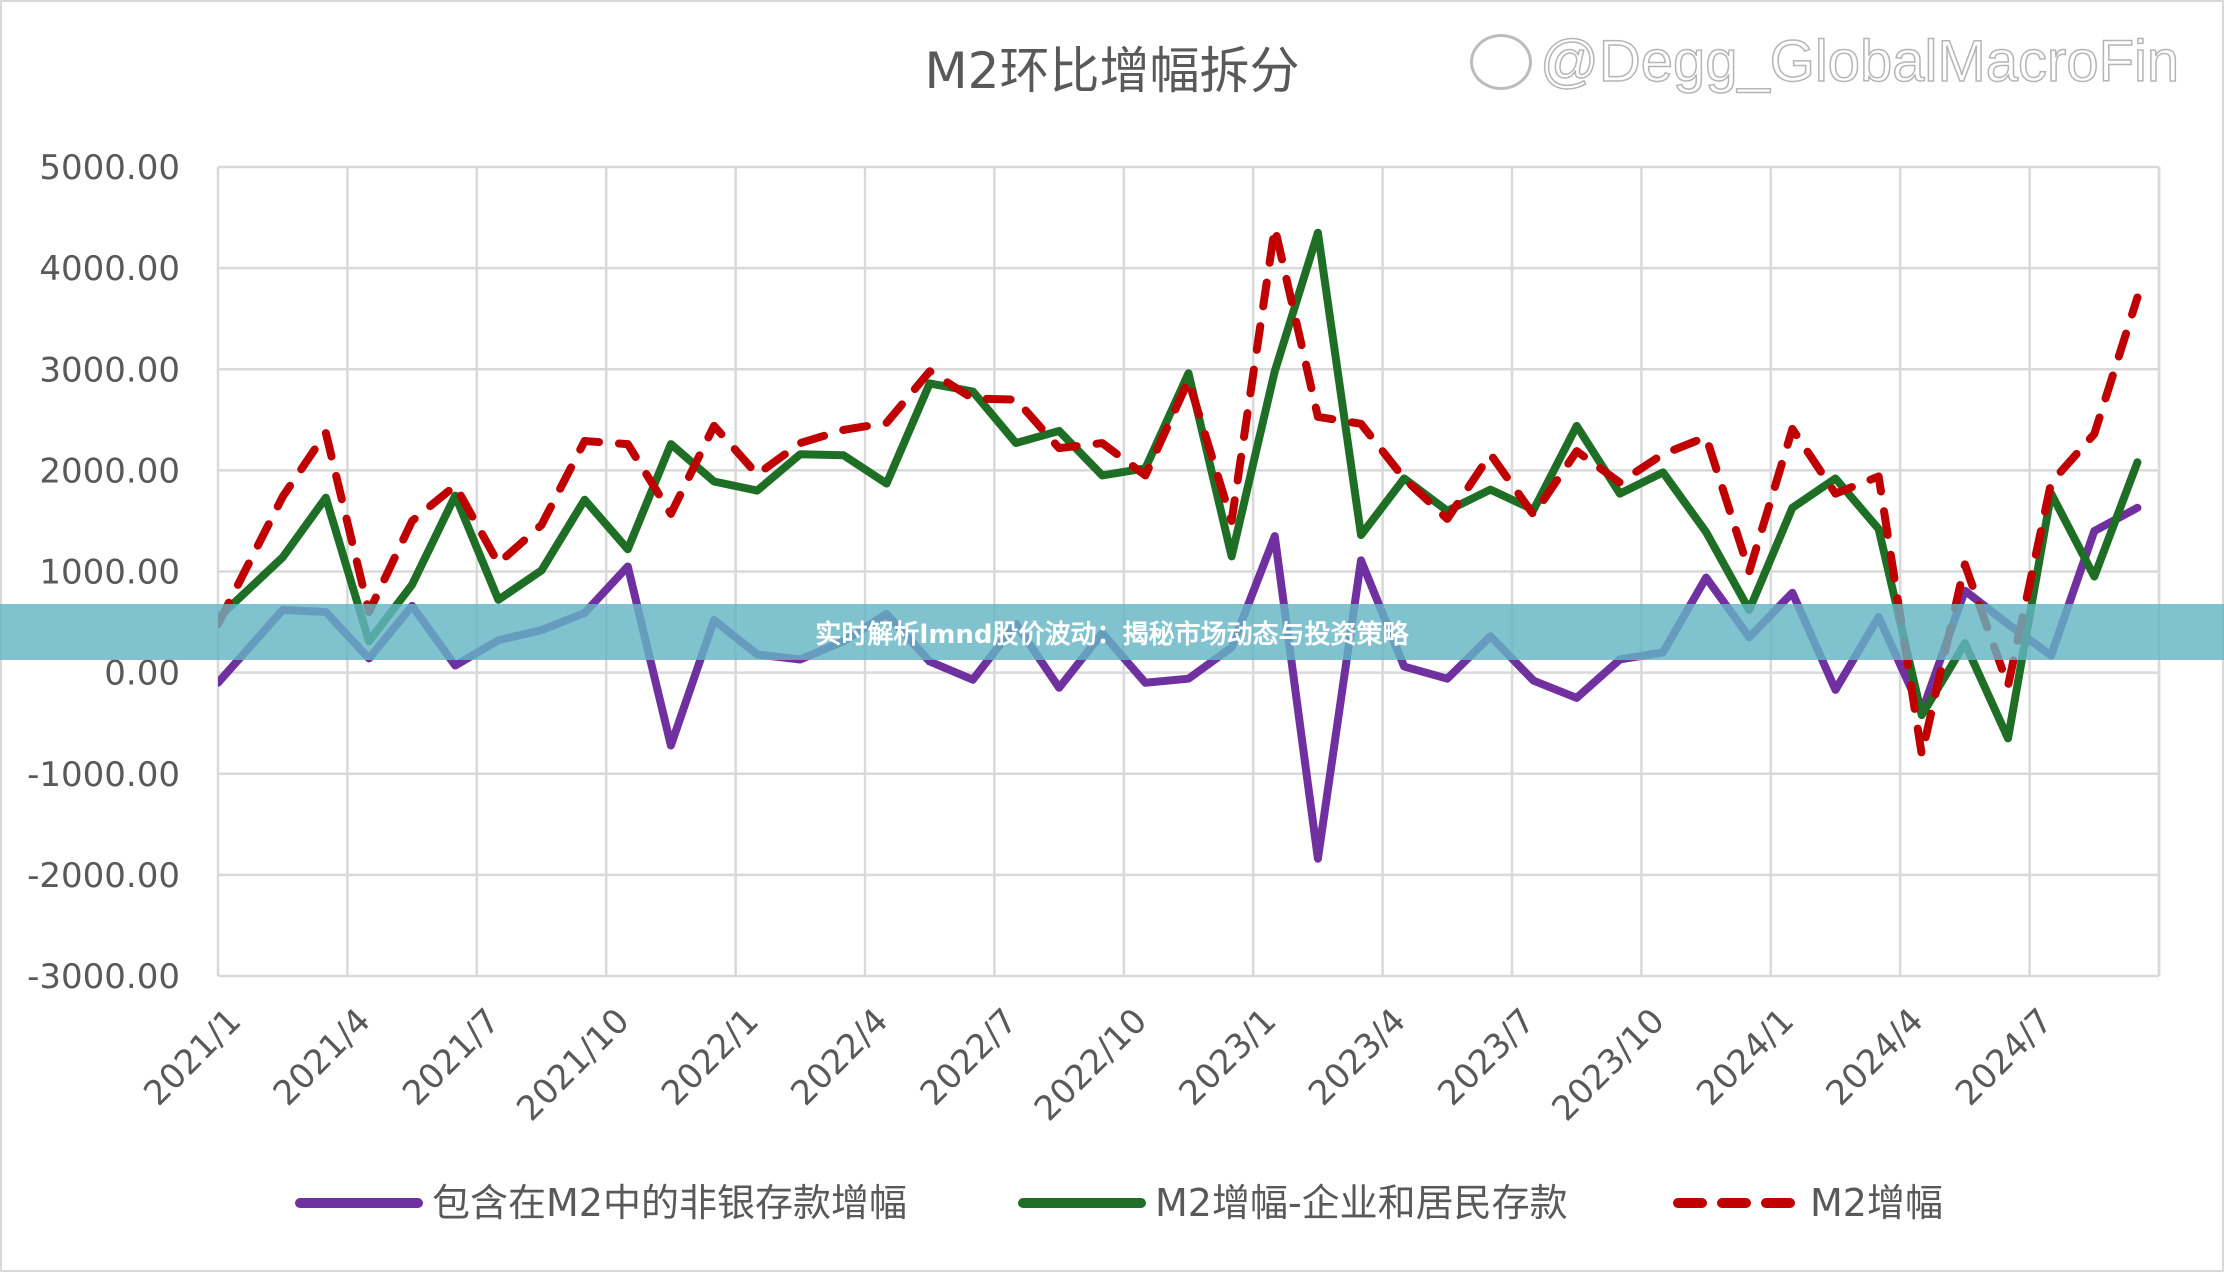  What do you see at coordinates (103, 775) in the screenshot?
I see `y-tick-label: -1000.00` at bounding box center [103, 775].